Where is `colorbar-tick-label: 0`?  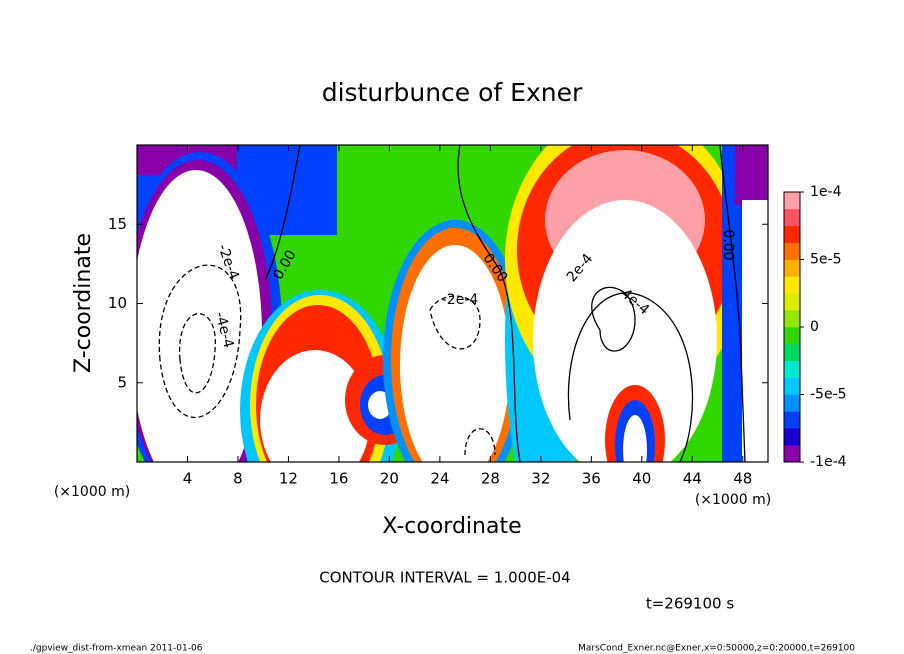
colorbar-tick-label: 0 is located at coordinates (814, 327).